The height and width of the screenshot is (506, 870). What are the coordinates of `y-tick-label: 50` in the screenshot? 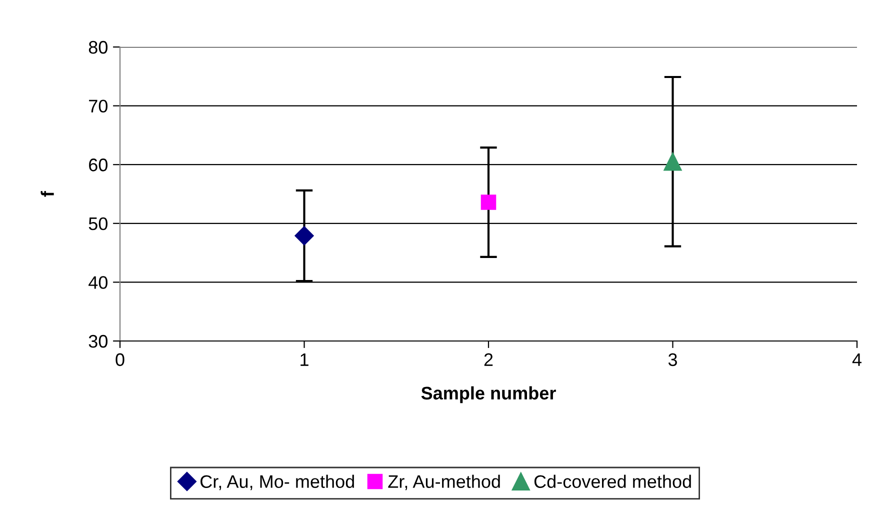 It's located at (98, 223).